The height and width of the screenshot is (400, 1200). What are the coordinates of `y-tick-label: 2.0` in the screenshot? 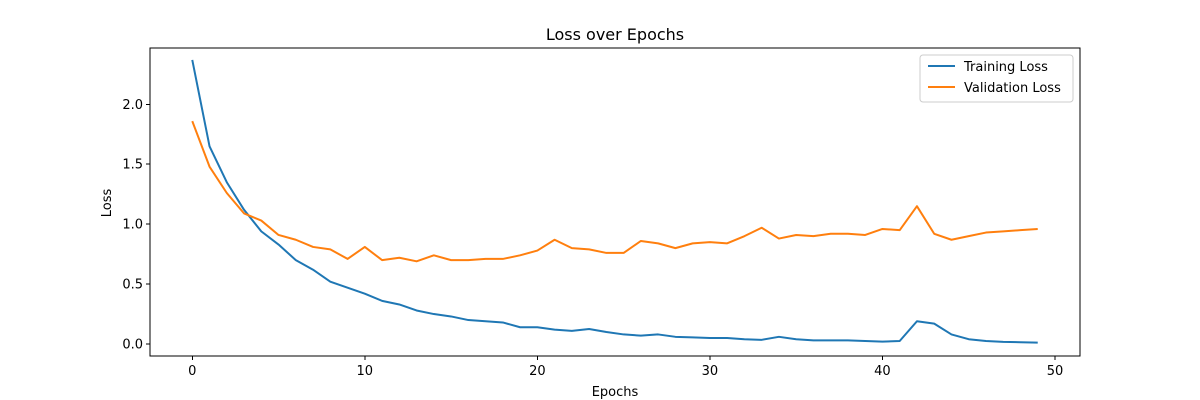 It's located at (132, 105).